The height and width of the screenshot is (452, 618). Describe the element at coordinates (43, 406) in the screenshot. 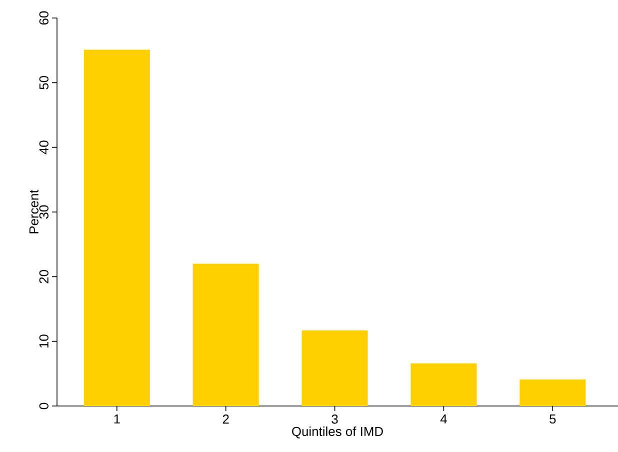

I see `y-tick-label: 0` at that location.